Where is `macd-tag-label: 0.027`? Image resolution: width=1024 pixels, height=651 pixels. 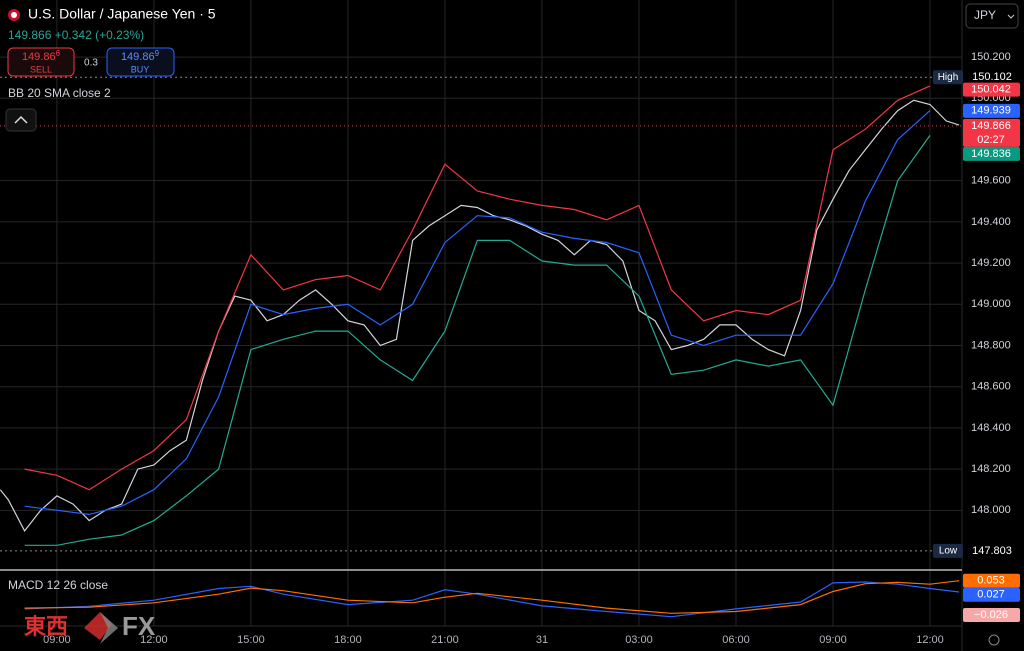
macd-tag-label: 0.027 is located at coordinates (991, 595).